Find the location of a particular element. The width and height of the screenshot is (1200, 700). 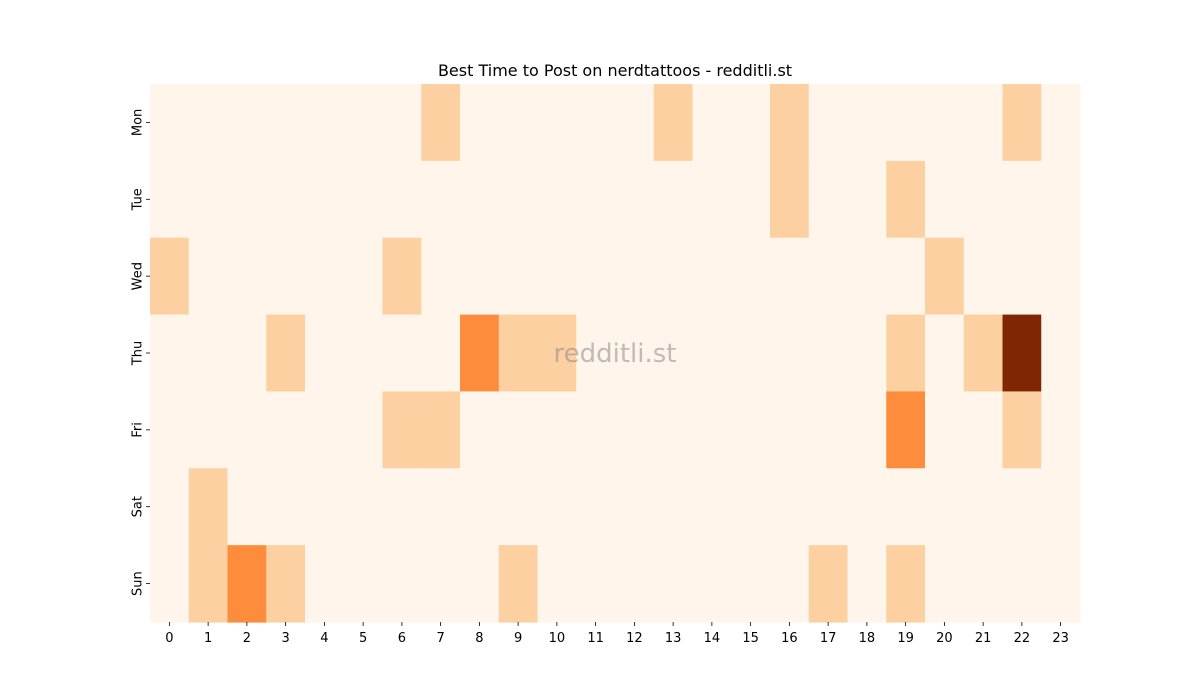

x-tick-label: 3 is located at coordinates (285, 638).